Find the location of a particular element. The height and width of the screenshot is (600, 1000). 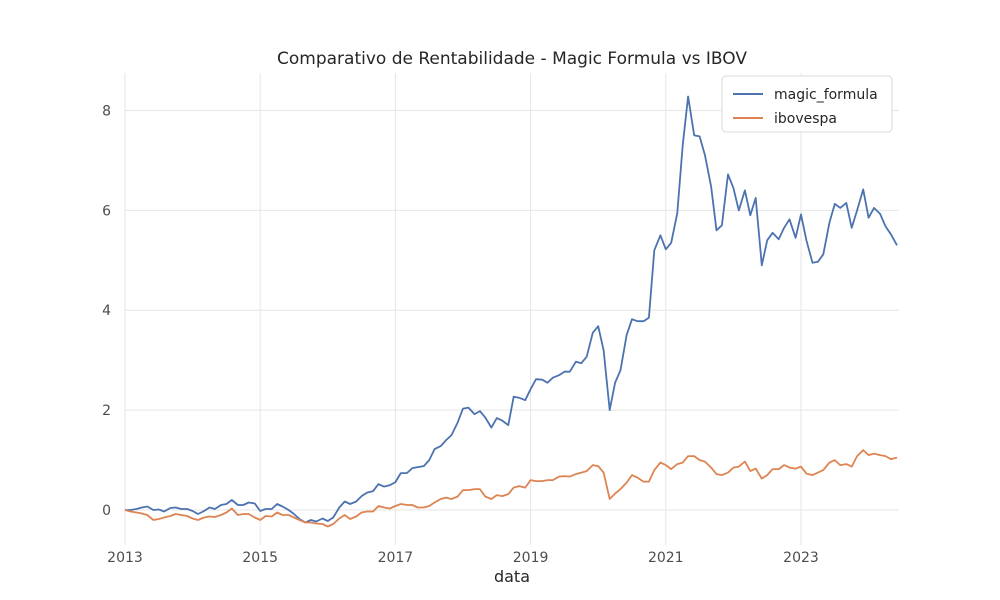

legend-box is located at coordinates (807, 104).